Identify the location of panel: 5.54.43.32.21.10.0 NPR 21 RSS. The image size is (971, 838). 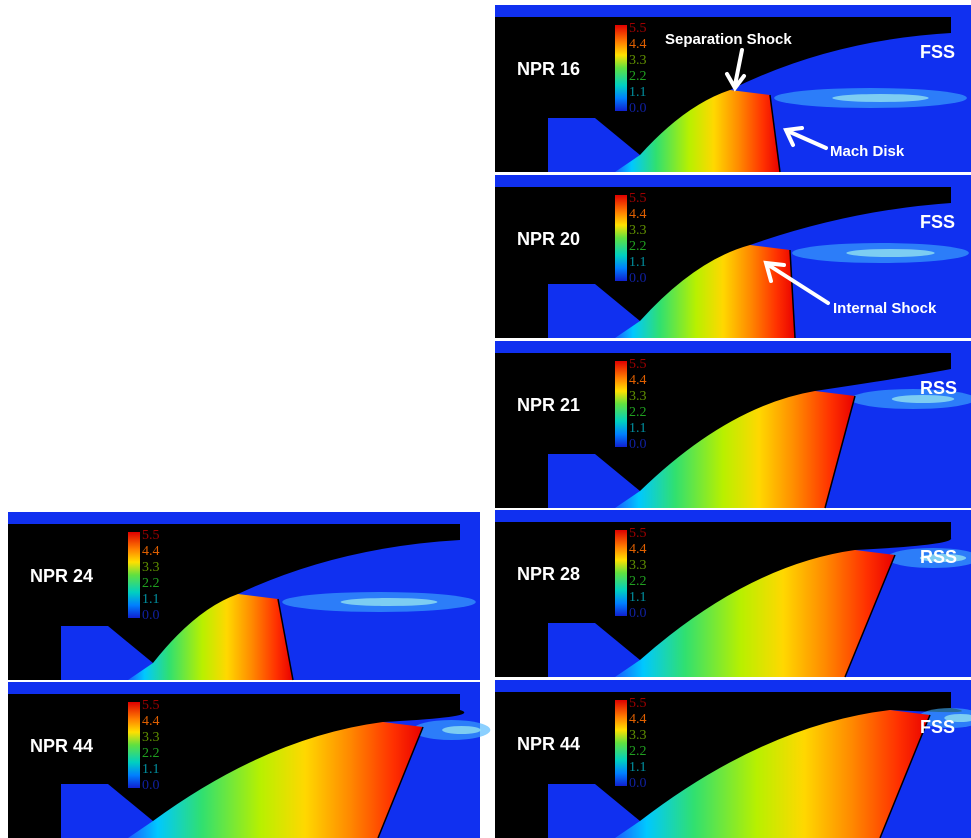
(733, 425).